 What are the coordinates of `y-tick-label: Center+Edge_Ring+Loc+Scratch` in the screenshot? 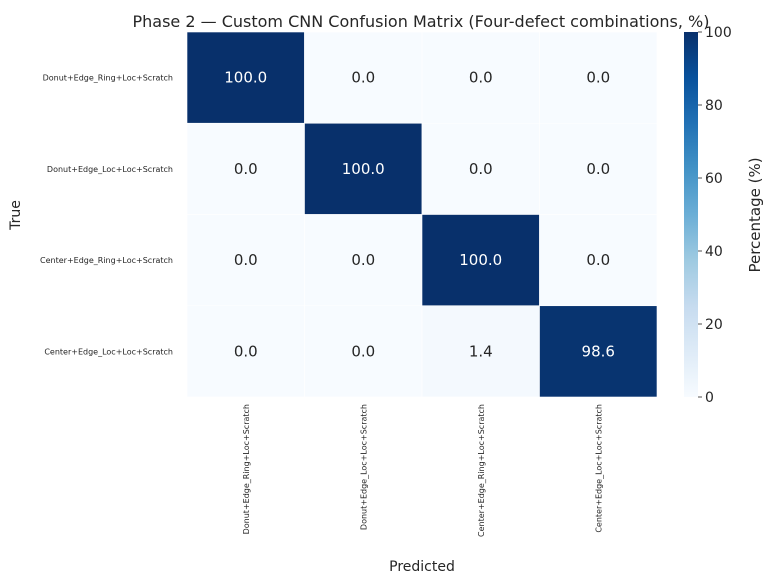 It's located at (106, 260).